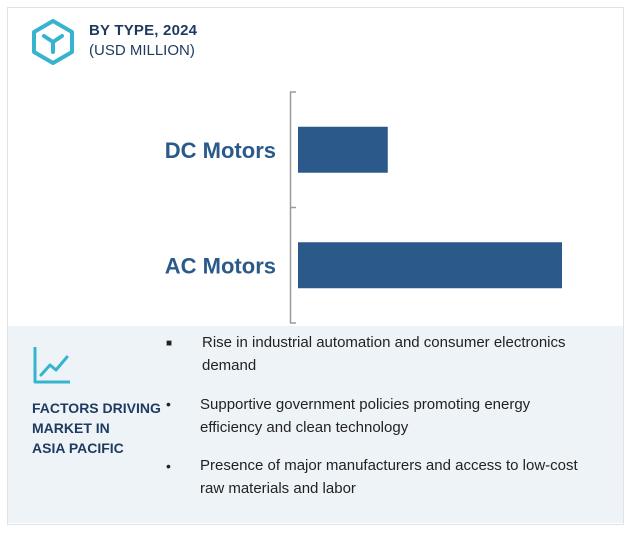 This screenshot has width=634, height=538. What do you see at coordinates (220, 265) in the screenshot?
I see `category-label: AC Motors` at bounding box center [220, 265].